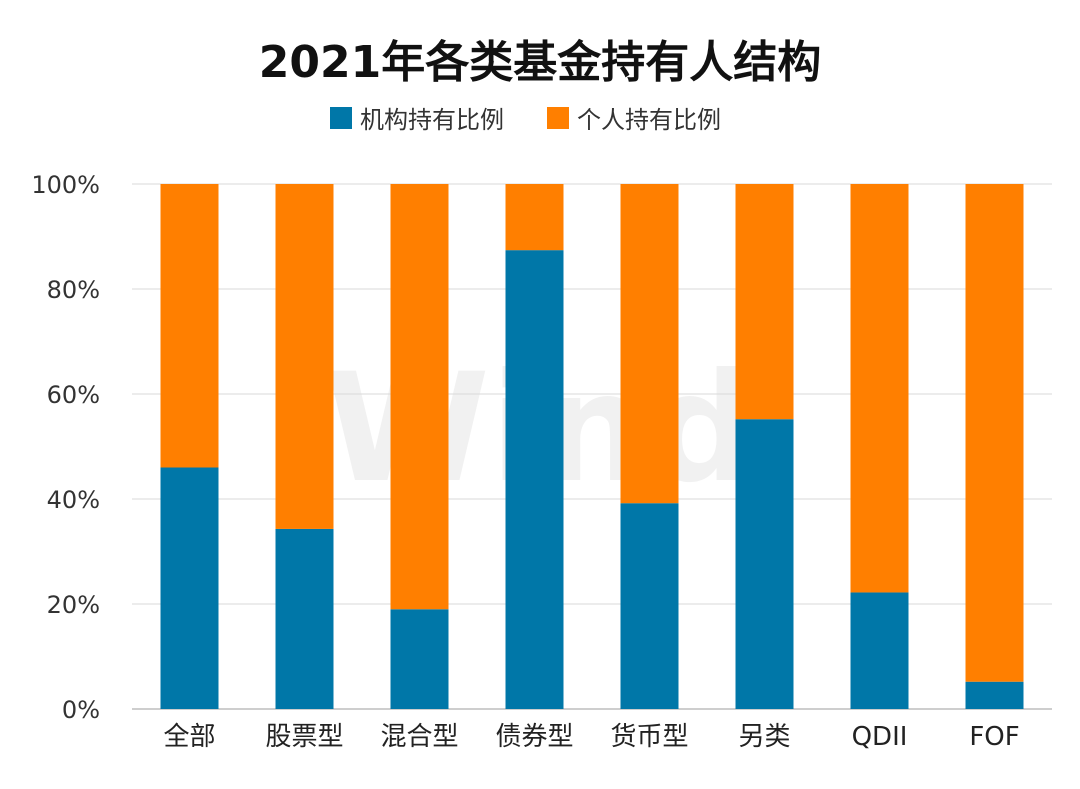  I want to click on x-tick-label: QDII, so click(880, 737).